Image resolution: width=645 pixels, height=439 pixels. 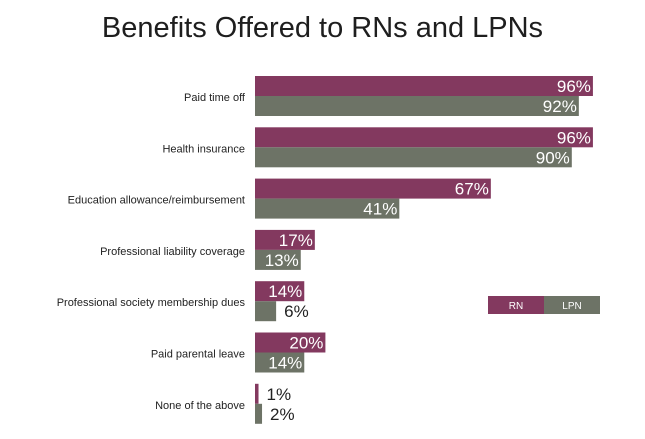 What do you see at coordinates (172, 252) in the screenshot?
I see `category-label-professional-liability-coverage: Professional liability coverage` at bounding box center [172, 252].